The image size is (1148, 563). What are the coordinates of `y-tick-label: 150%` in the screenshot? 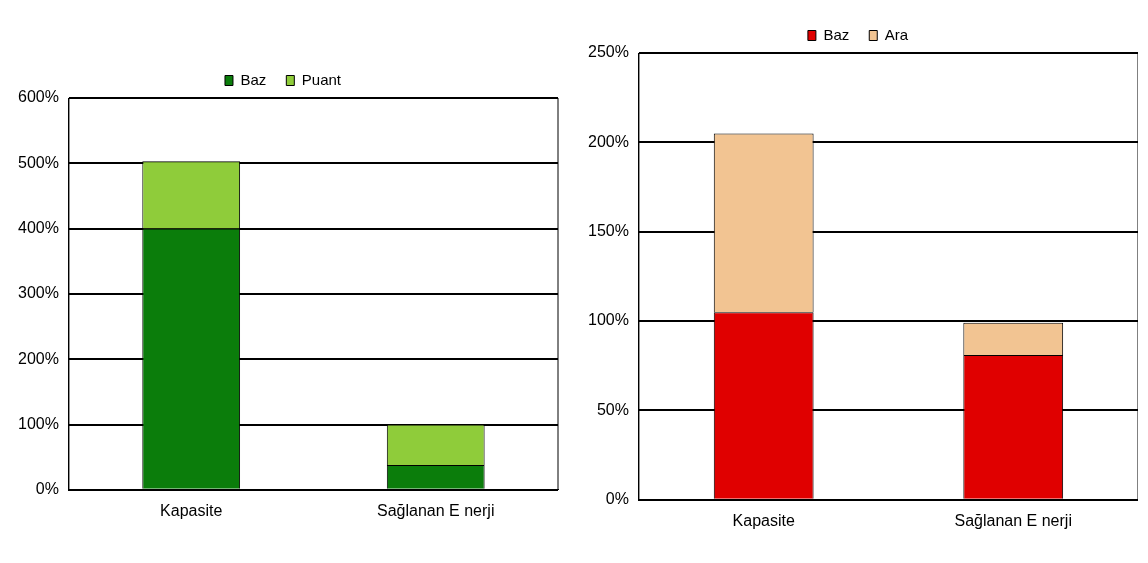 It's located at (608, 231).